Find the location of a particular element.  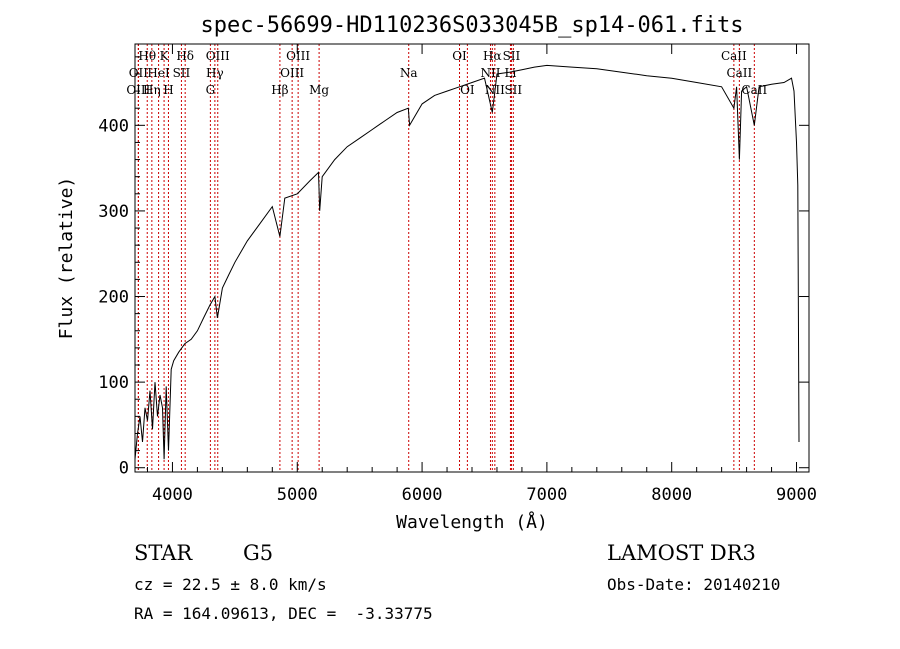

line-label-7: Hδ is located at coordinates (185, 56).